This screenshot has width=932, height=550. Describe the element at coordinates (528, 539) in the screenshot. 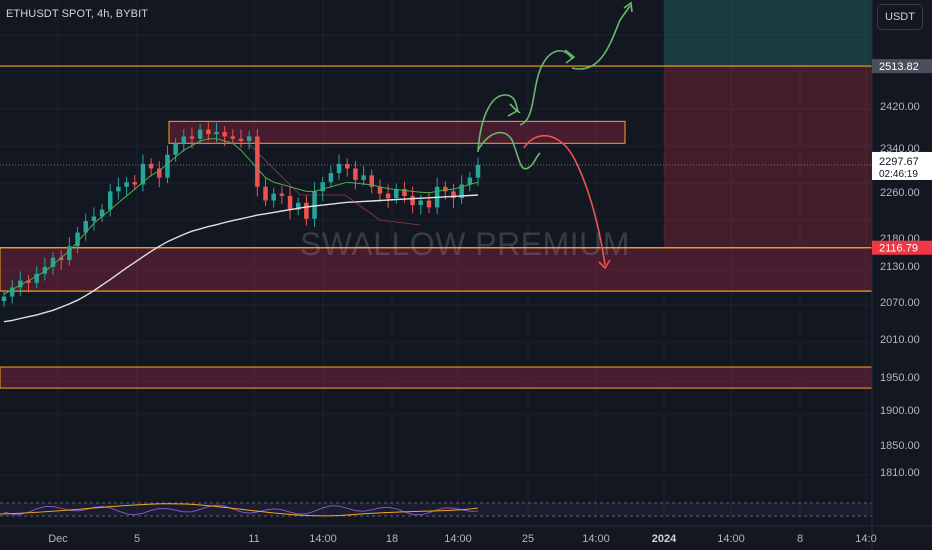

I see `time-tick-label: 25` at that location.